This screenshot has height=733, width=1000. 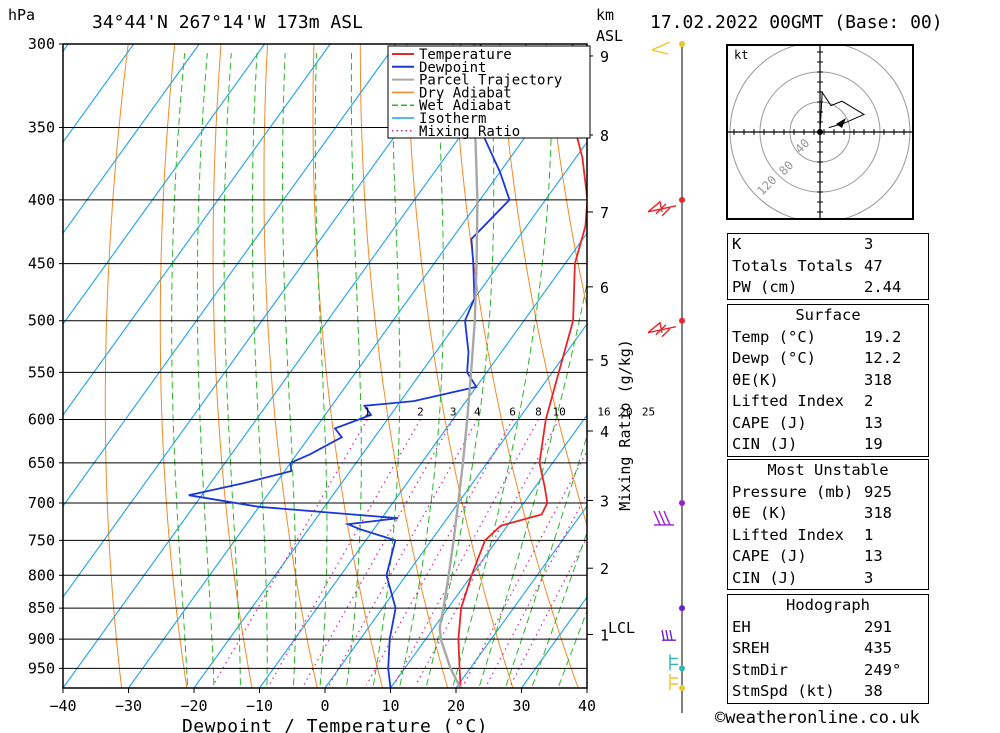 I want to click on legend-item: Mixing Ratio, so click(x=469, y=132).